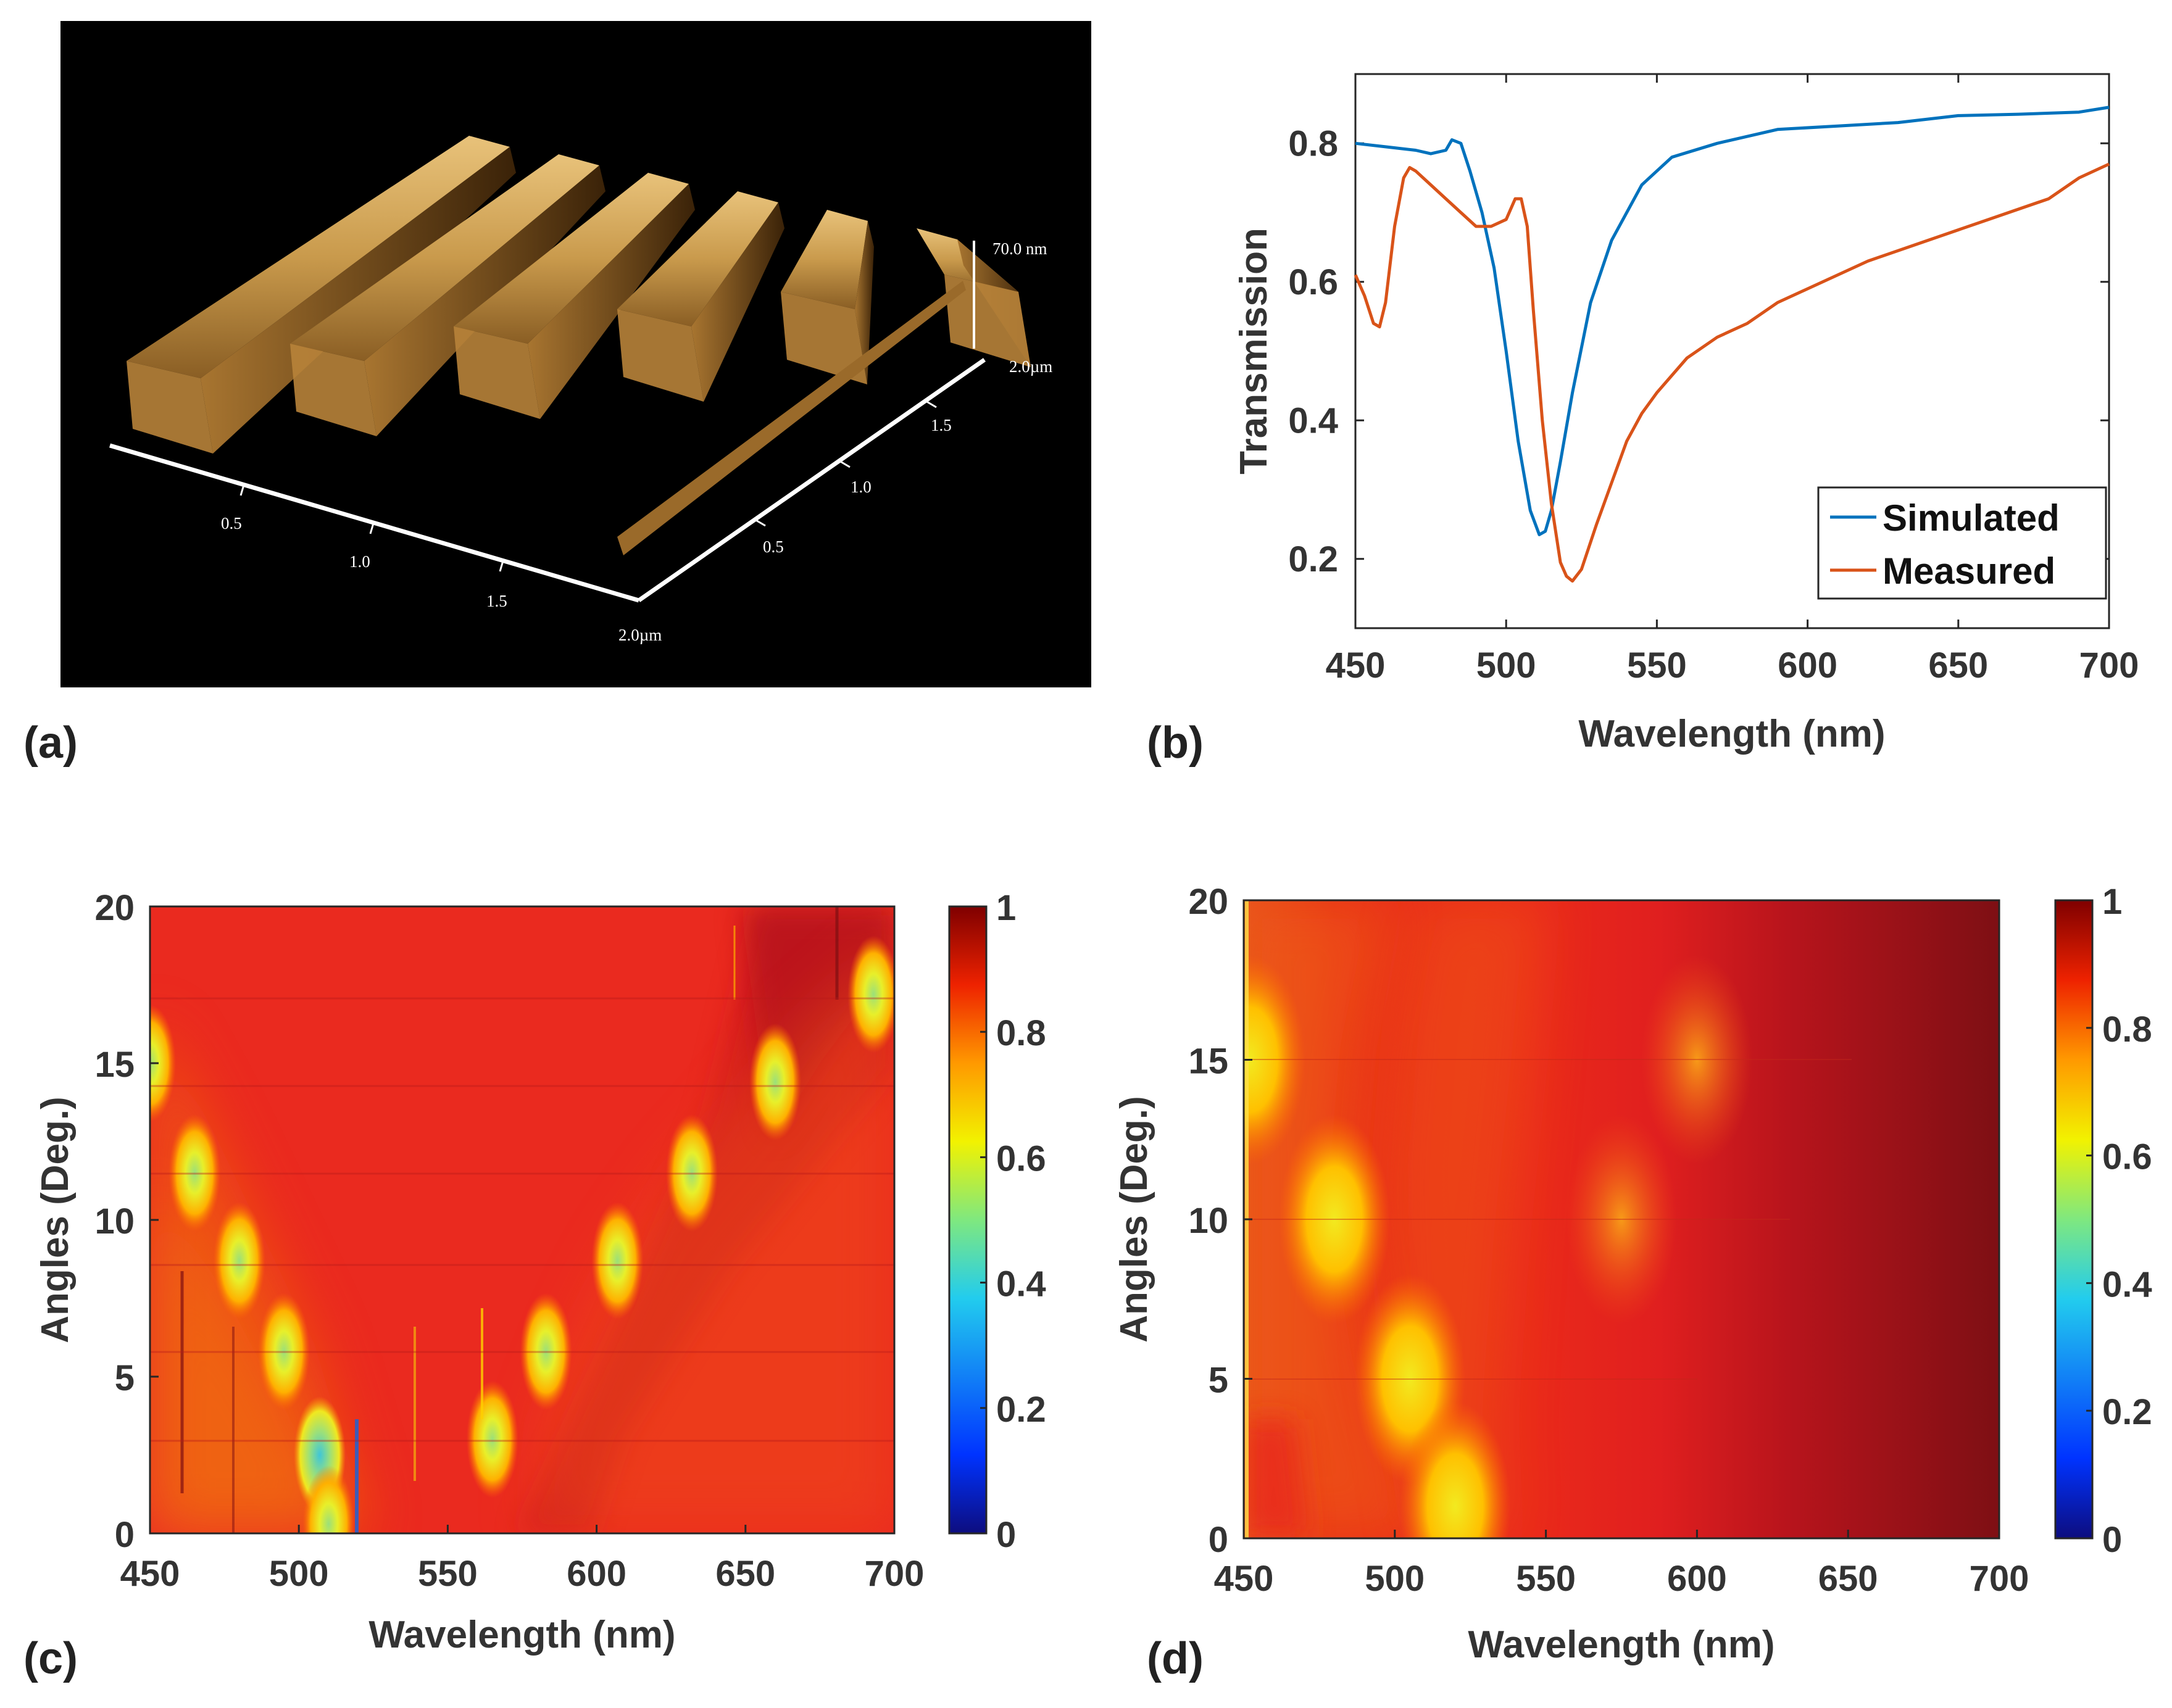 Image resolution: width=2172 pixels, height=1708 pixels. What do you see at coordinates (521, 1635) in the screenshot?
I see `chart-c-x-axis-title: Wavelength (nm)` at bounding box center [521, 1635].